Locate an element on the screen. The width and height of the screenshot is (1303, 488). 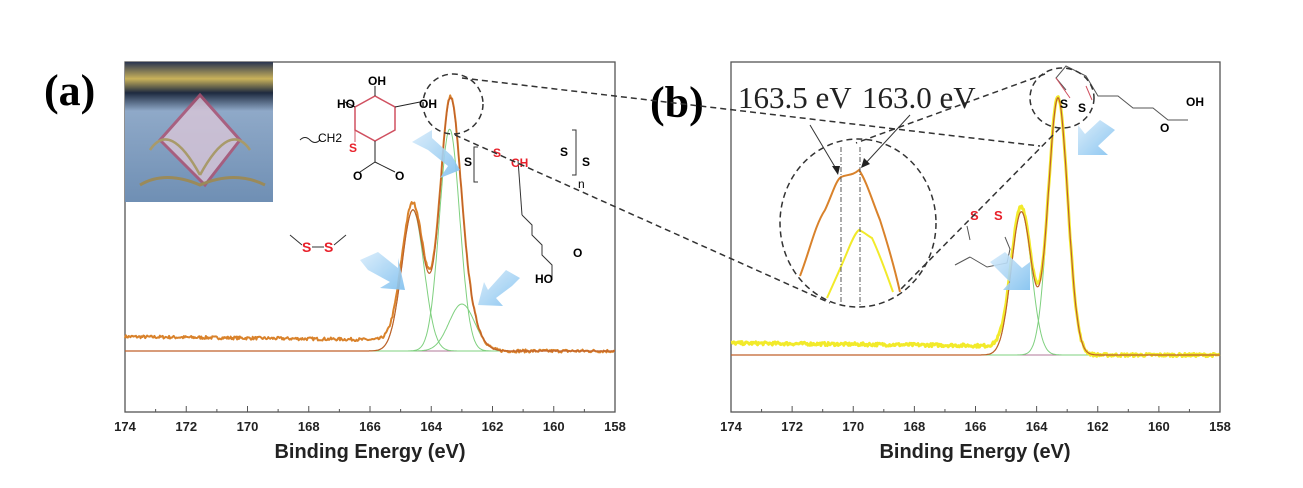
label-s-3: S is located at coordinates (564, 152).